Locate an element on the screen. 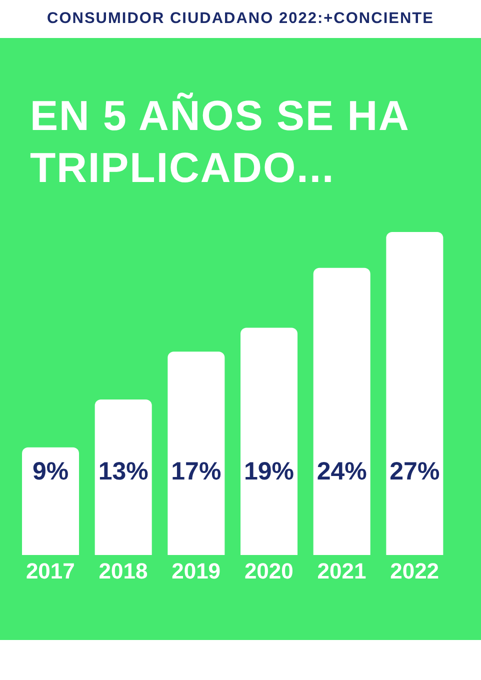  data-label: 27% is located at coordinates (415, 472).